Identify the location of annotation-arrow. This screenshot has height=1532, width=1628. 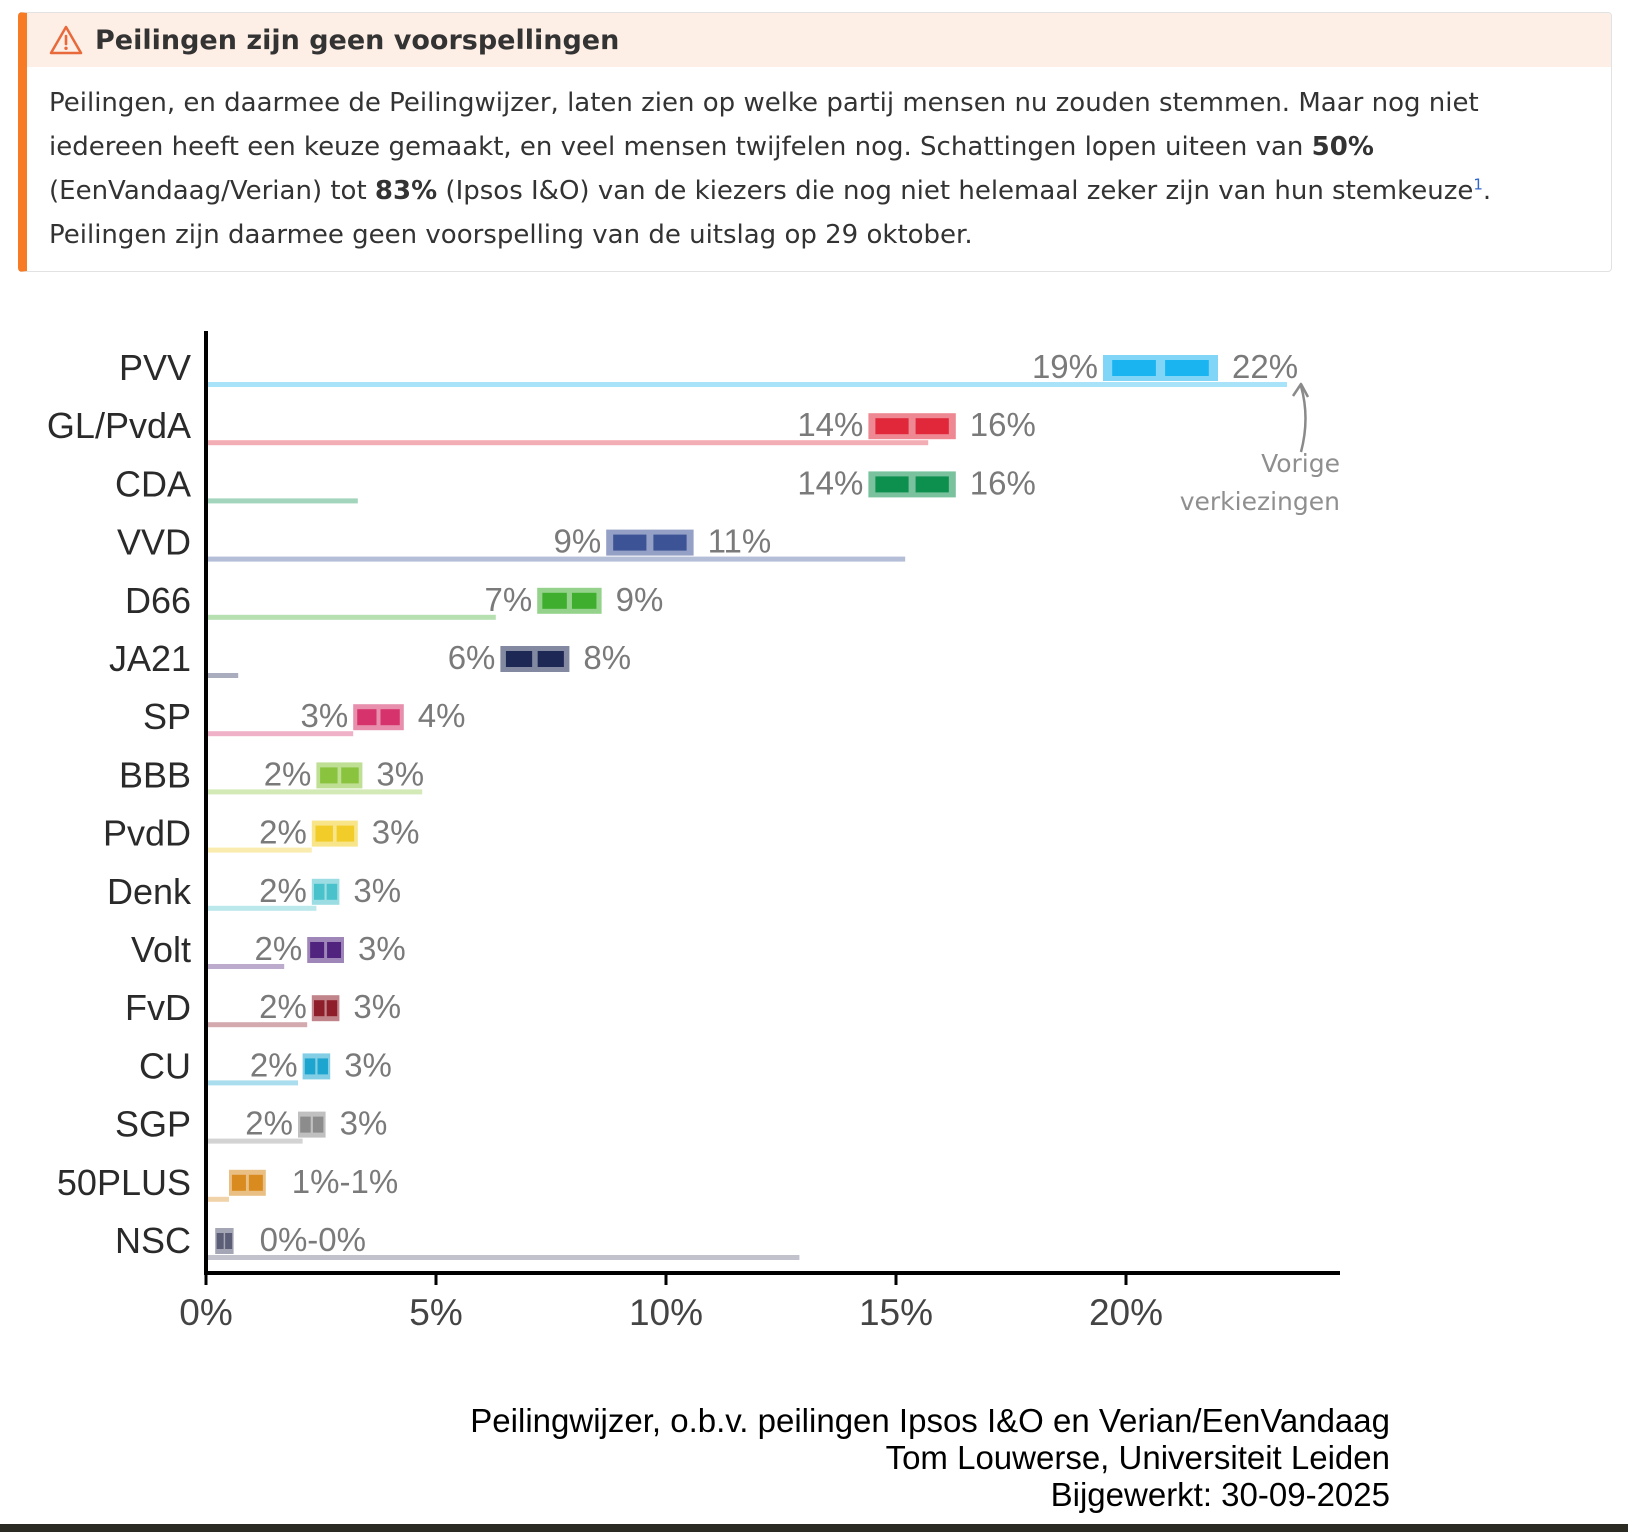
(1303, 419).